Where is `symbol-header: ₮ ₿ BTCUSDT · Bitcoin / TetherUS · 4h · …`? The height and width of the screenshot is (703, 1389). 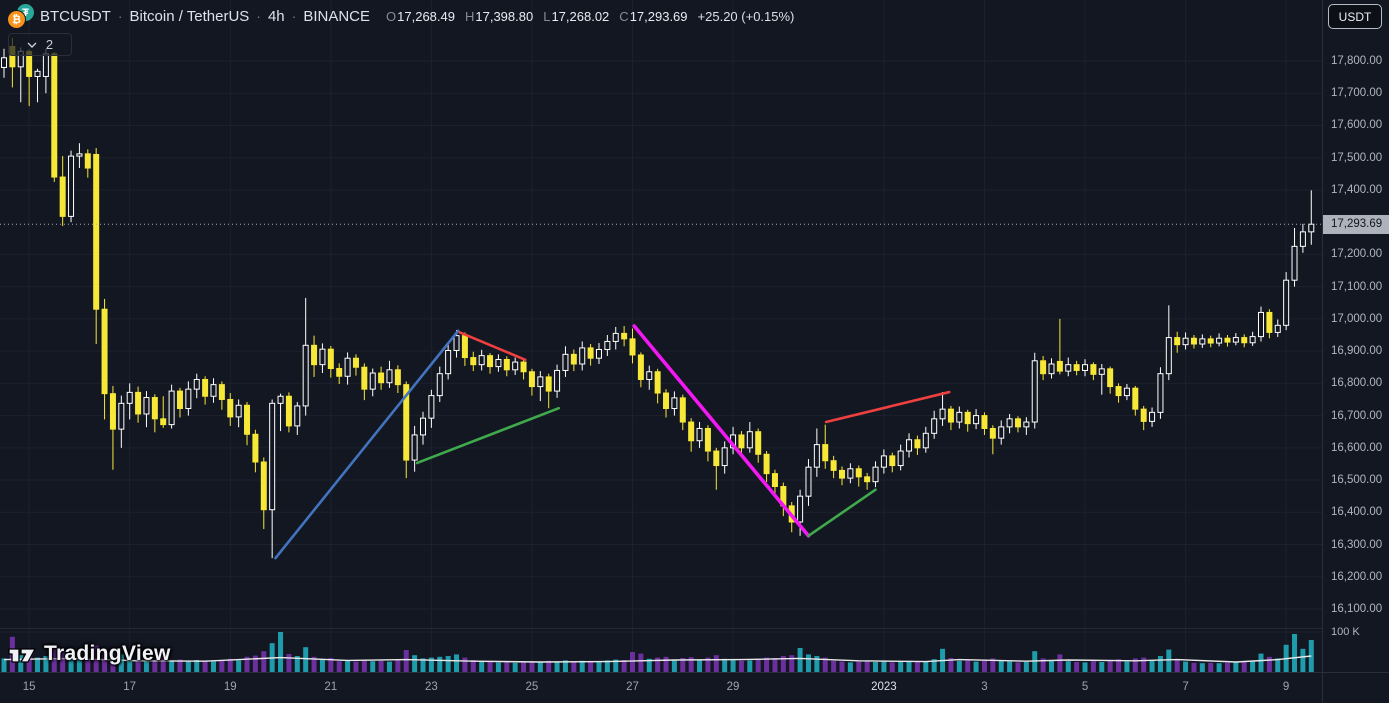 symbol-header: ₮ ₿ BTCUSDT · Bitcoin / TetherUS · 4h · … is located at coordinates (401, 16).